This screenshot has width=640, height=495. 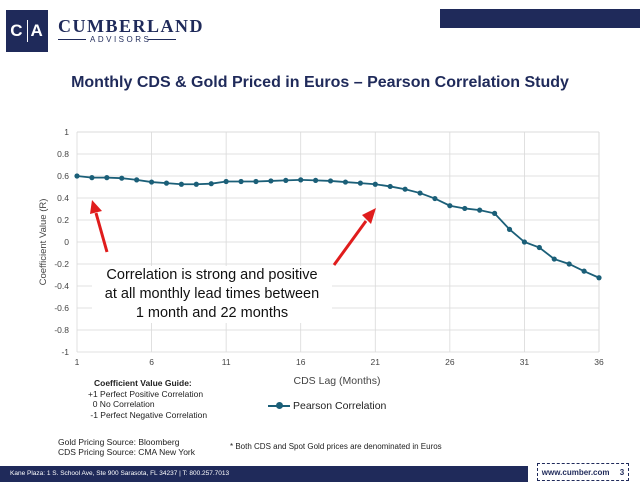 I want to click on y-tick-label: 0.4, so click(x=63, y=198).